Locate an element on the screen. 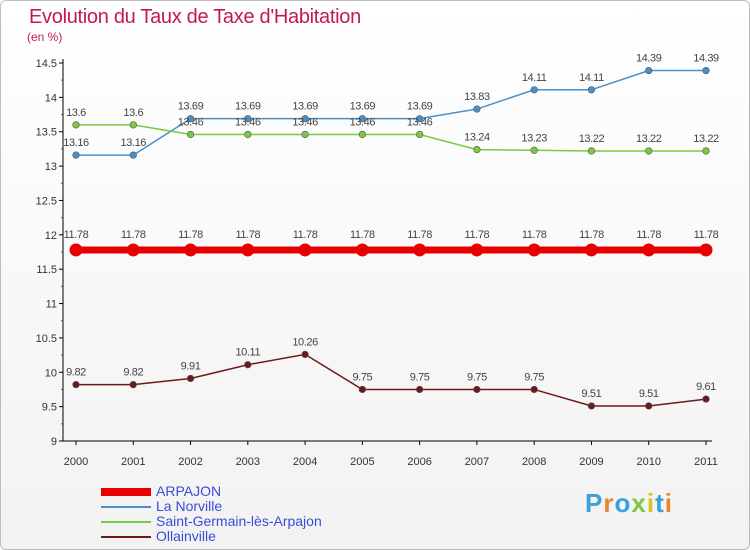  data-label: 9.51 is located at coordinates (649, 394).